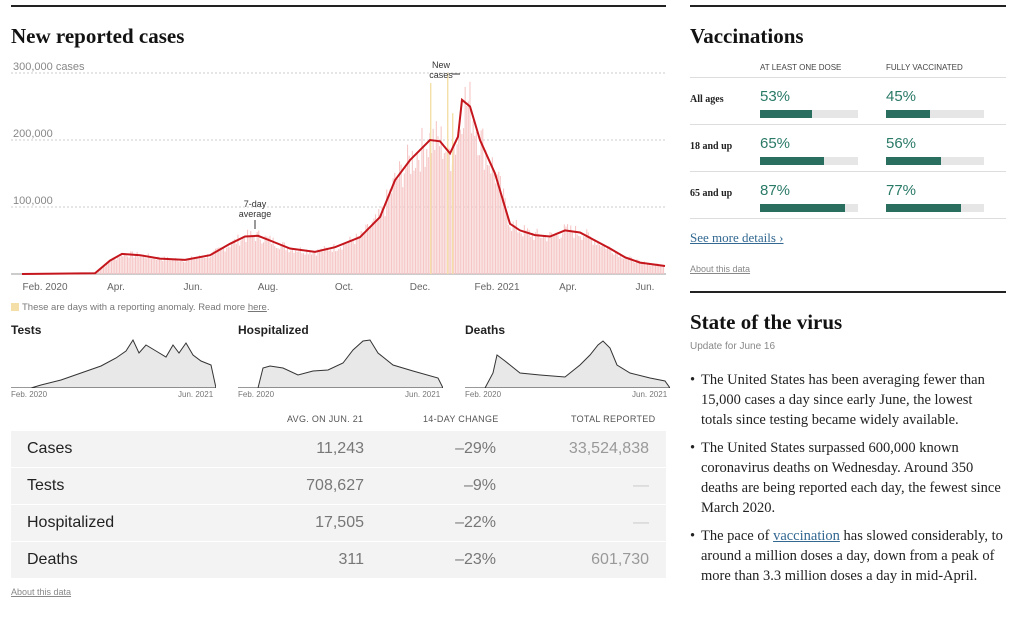 Image resolution: width=1024 pixels, height=634 pixels. I want to click on about-data-link-left: About this data, so click(41, 592).